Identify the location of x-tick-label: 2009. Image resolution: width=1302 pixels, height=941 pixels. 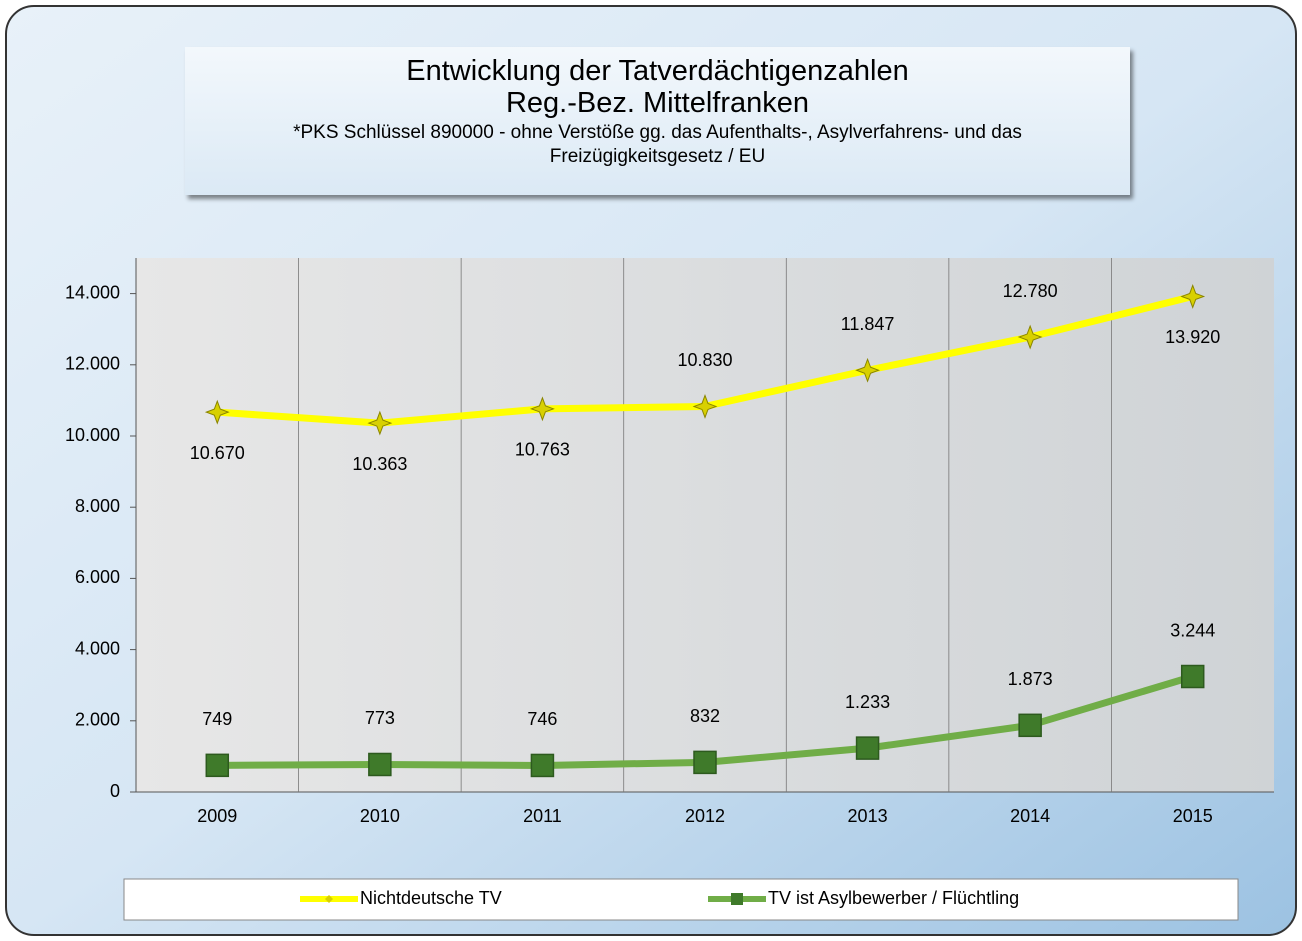
(217, 816).